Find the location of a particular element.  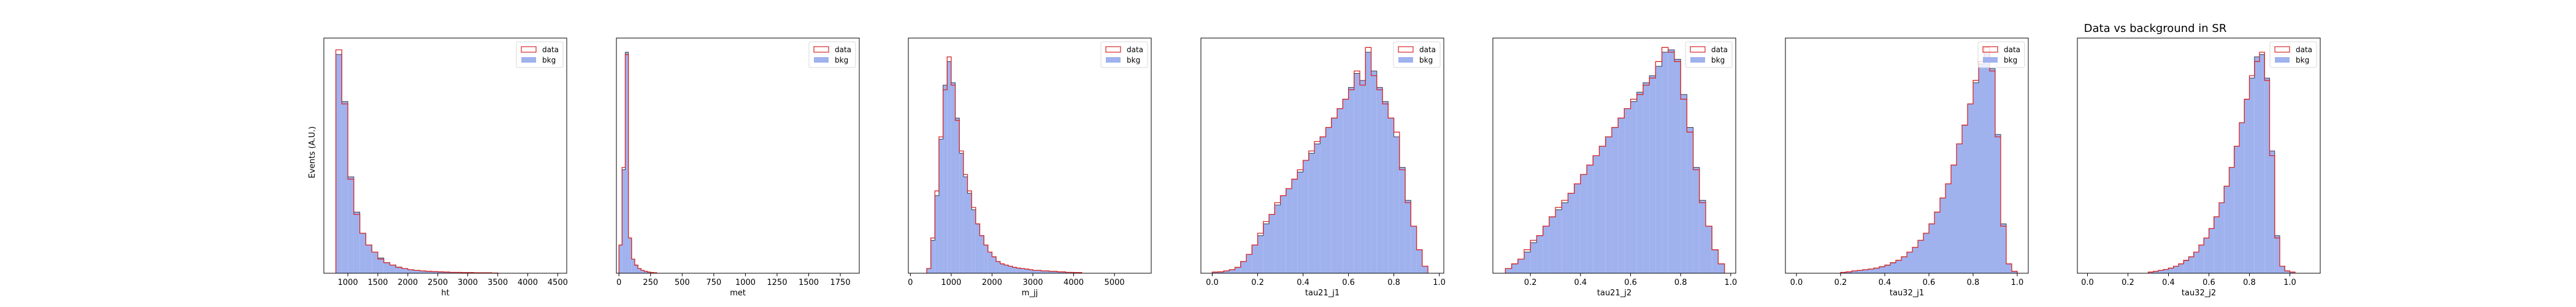

histogram-panel-met: 0 250 500 750 1000 1250 1500 1750 met data bkg is located at coordinates (738, 168).